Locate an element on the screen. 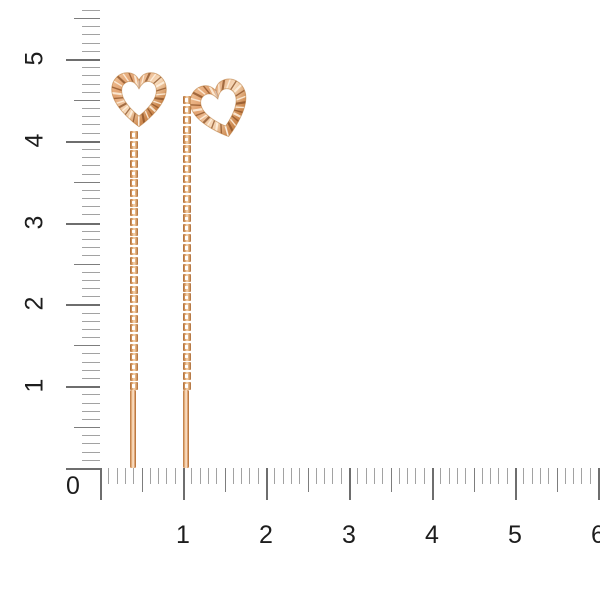 The width and height of the screenshot is (600, 600). chain-right is located at coordinates (186, 244).